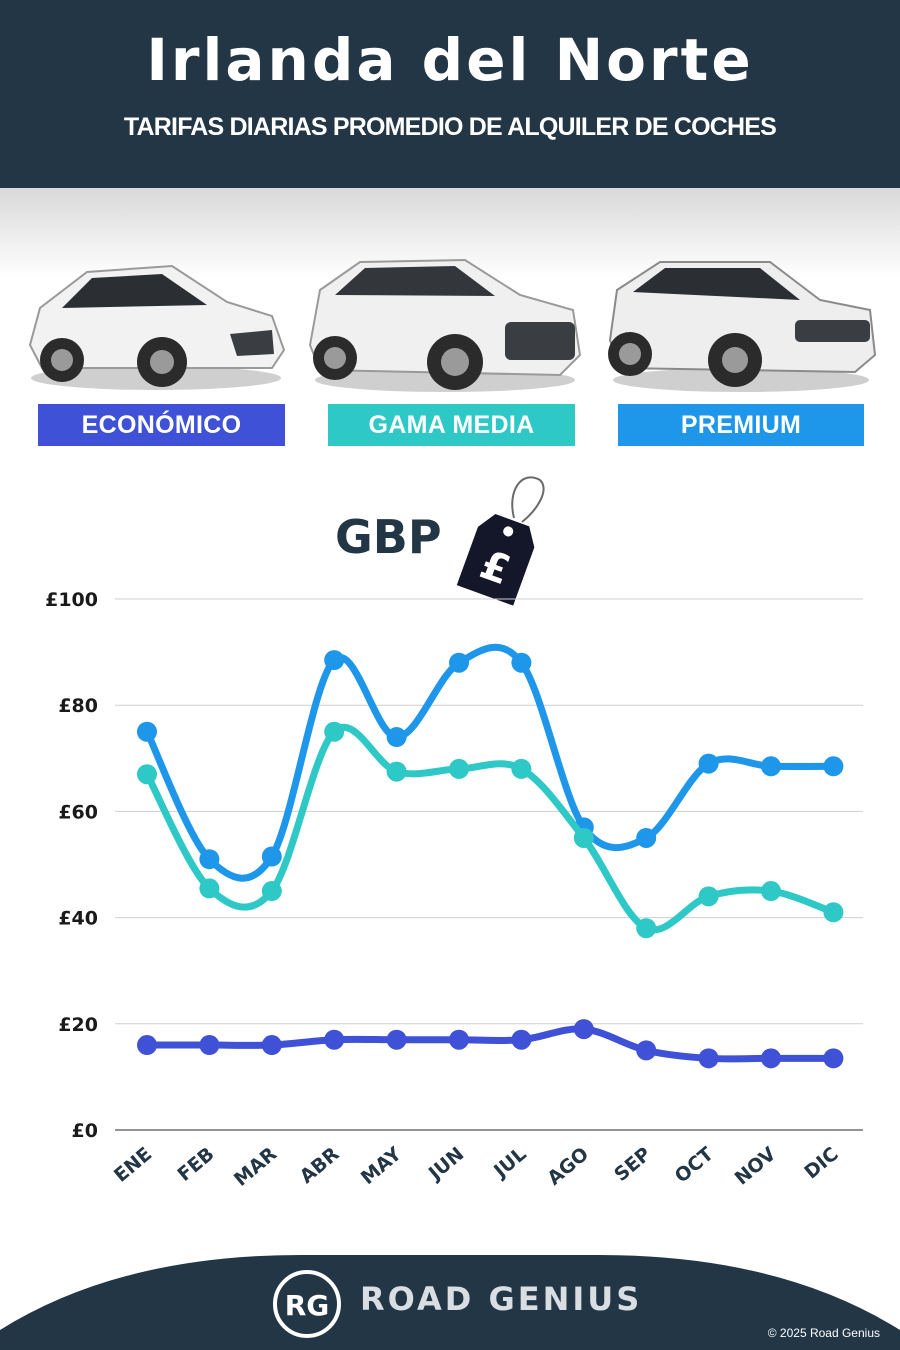 The width and height of the screenshot is (900, 1350). What do you see at coordinates (821, 1163) in the screenshot?
I see `x-tick-label: DIC` at bounding box center [821, 1163].